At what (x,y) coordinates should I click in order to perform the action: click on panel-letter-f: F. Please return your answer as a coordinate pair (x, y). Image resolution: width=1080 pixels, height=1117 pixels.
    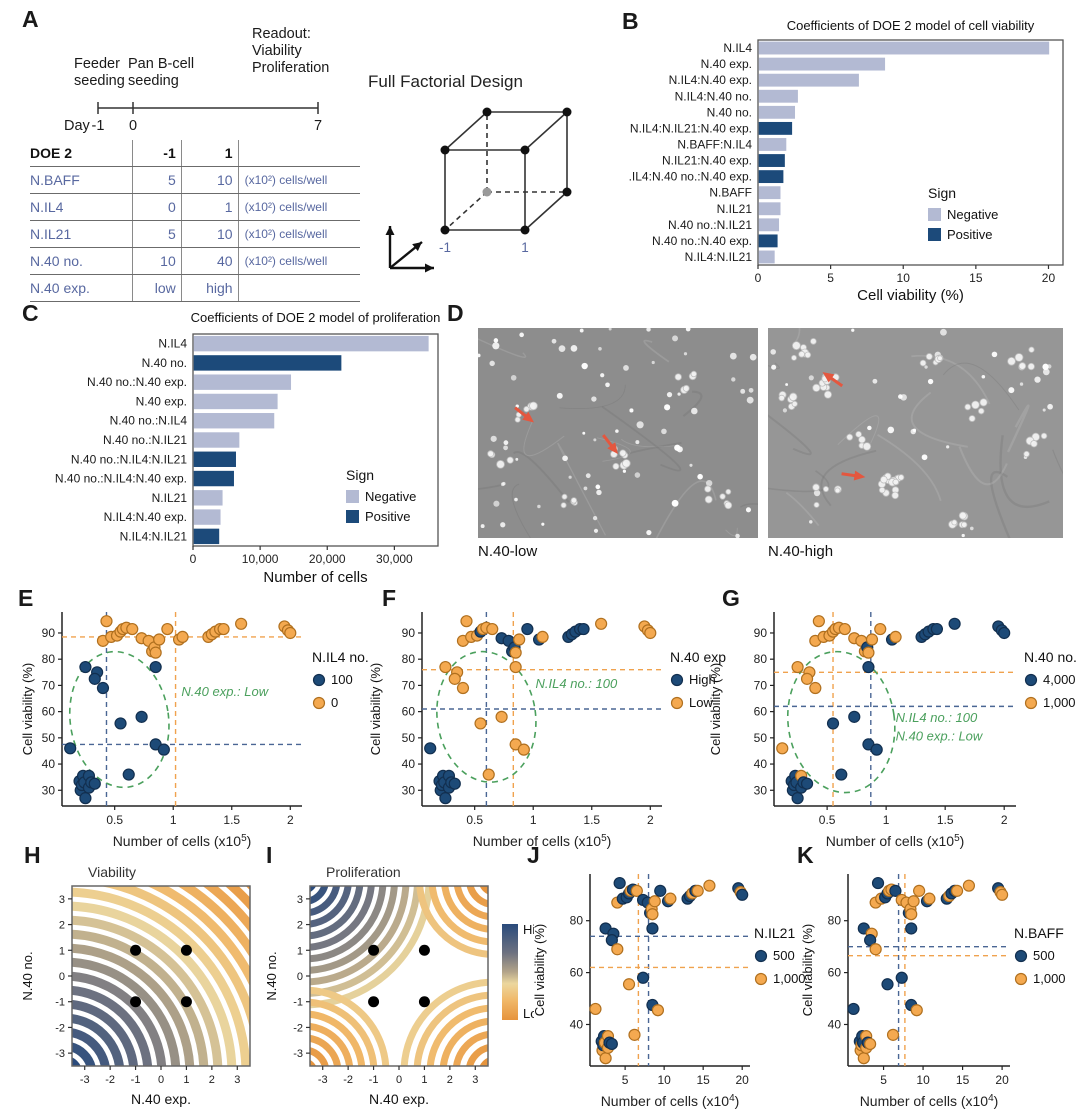
    Looking at the image, I should click on (389, 598).